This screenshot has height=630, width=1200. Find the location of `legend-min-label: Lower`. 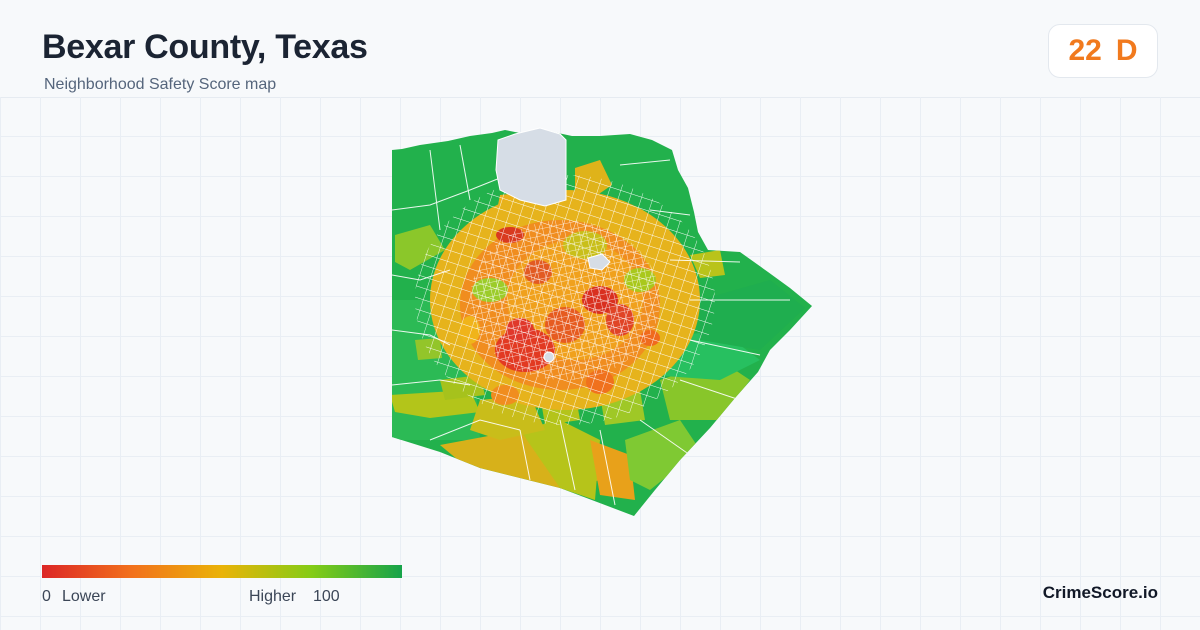

legend-min-label: Lower is located at coordinates (84, 596).